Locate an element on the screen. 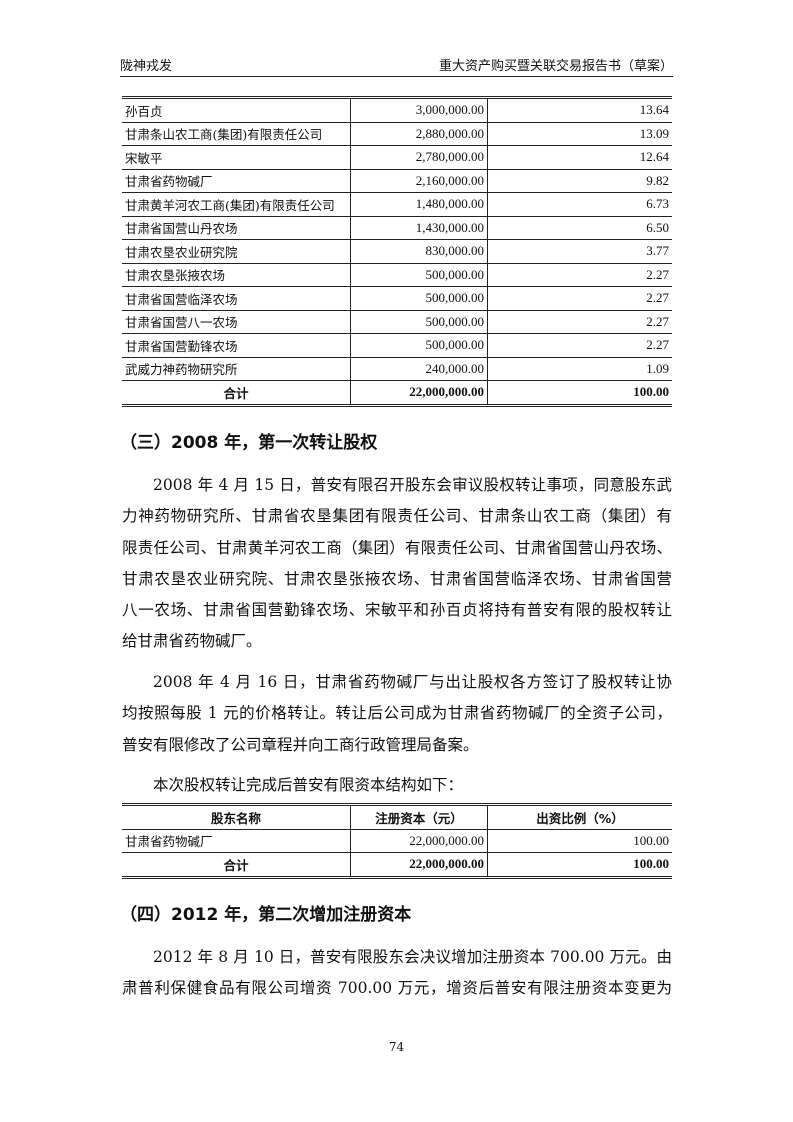 This screenshot has height=1122, width=793. header-row: 股东名称 注册资本（元） 出资比例（%） is located at coordinates (397, 817).